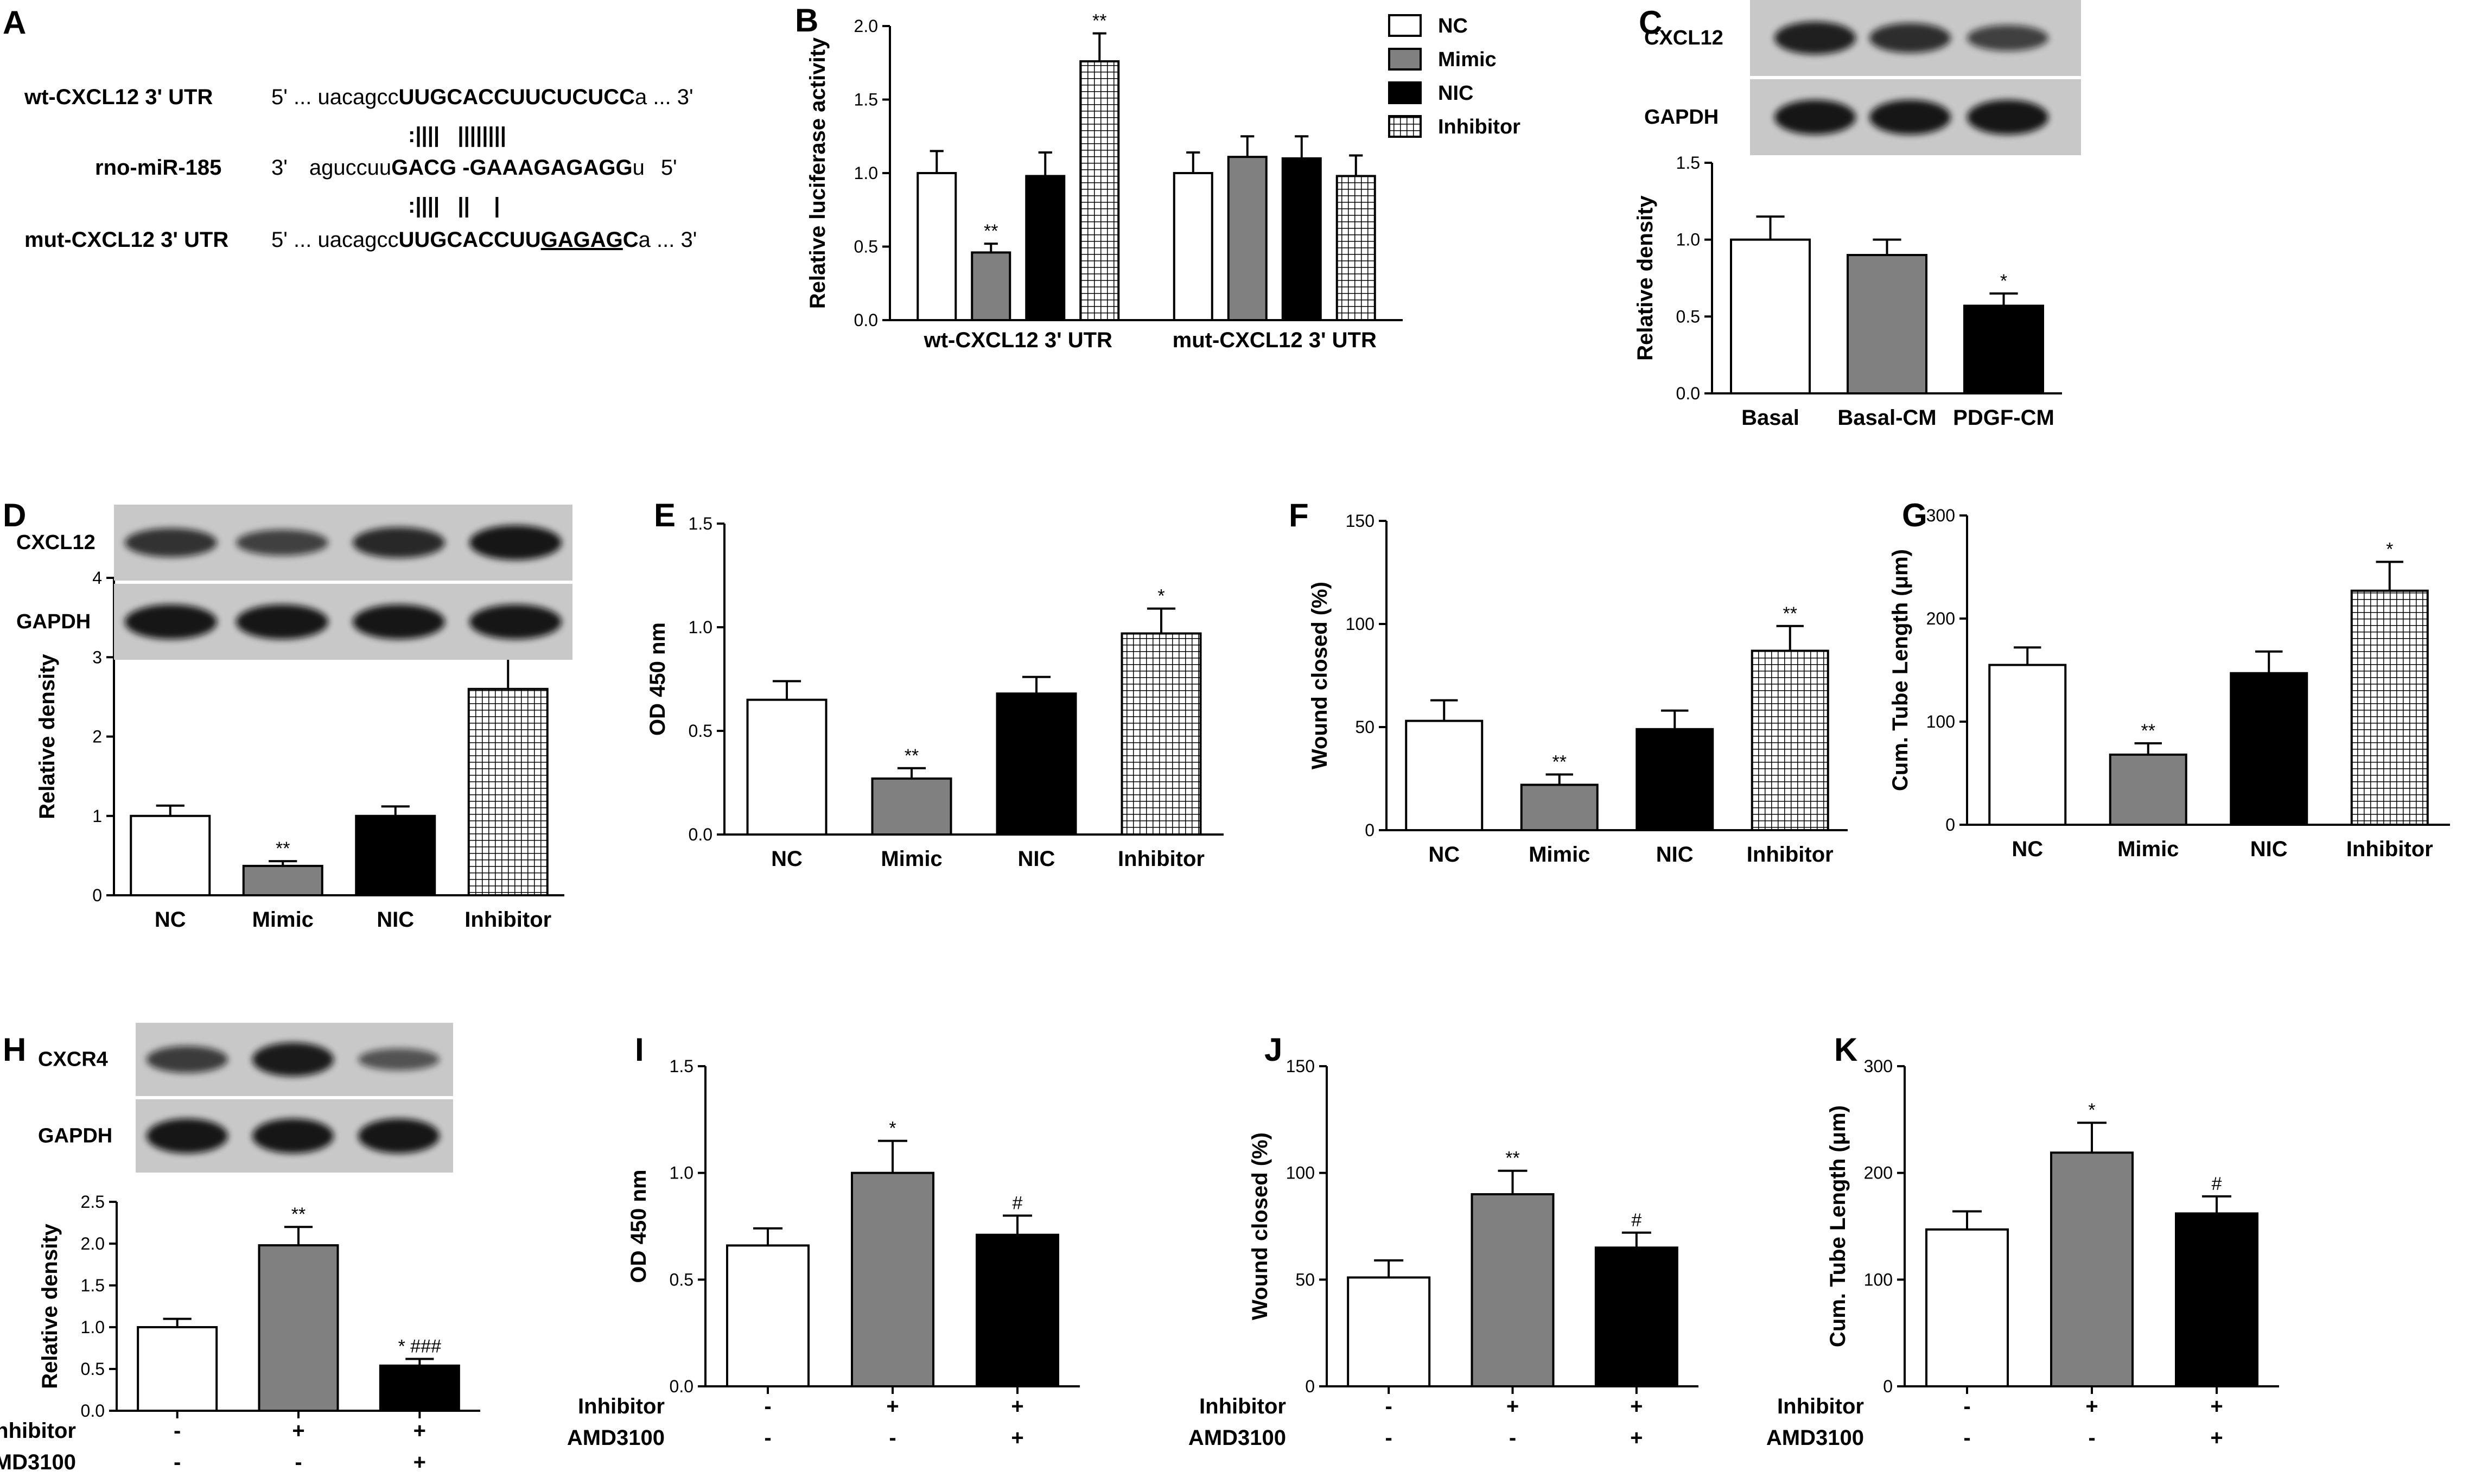 Image resolution: width=2469 pixels, height=1484 pixels. Describe the element at coordinates (126, 240) in the screenshot. I see `seq-name-mut: mut-CXCL12 3' UTR` at that location.